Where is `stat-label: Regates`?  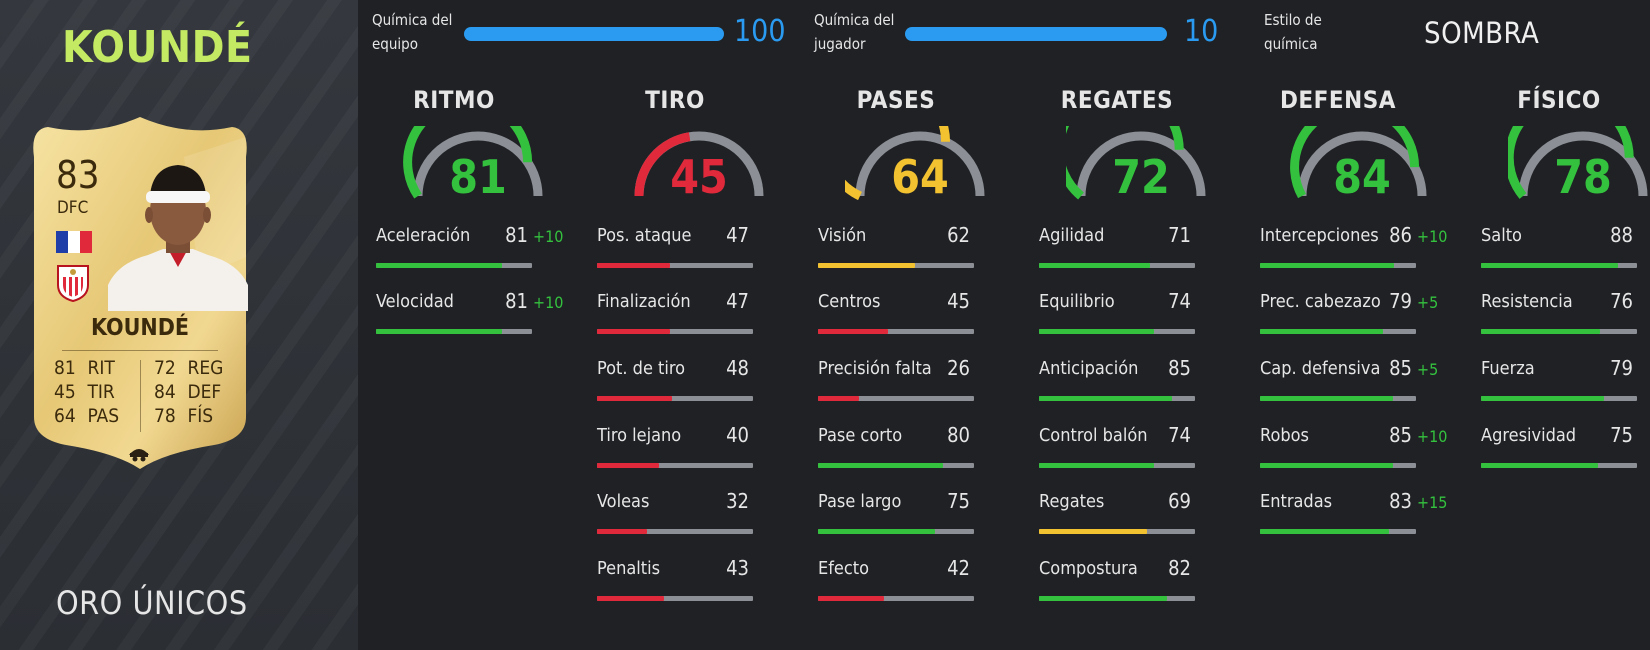
stat-label: Regates is located at coordinates (1072, 501).